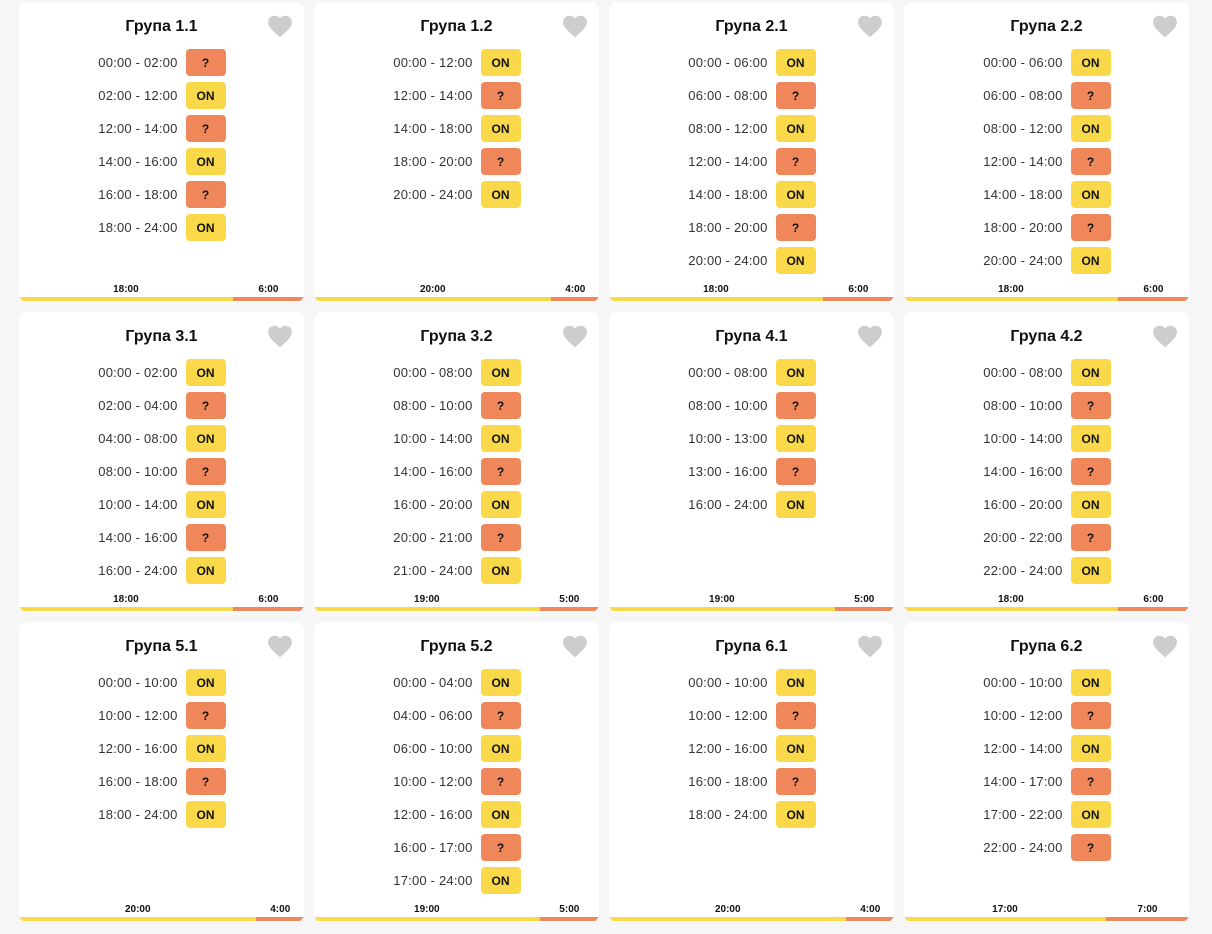  What do you see at coordinates (1046, 26) in the screenshot?
I see `group-title: Група 2.2` at bounding box center [1046, 26].